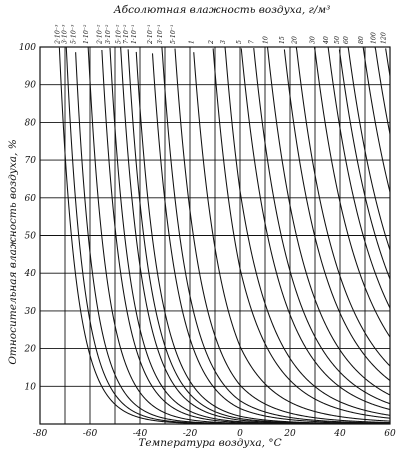 The height and width of the screenshot is (453, 401). What do you see at coordinates (373, 38) in the screenshot?
I see `curve-label: 100` at bounding box center [373, 38].